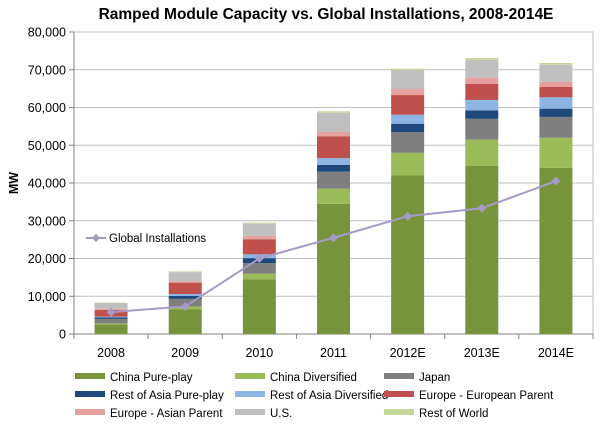  I want to click on bar-segment-rest-of-asia-diversified-2011, so click(333, 161).